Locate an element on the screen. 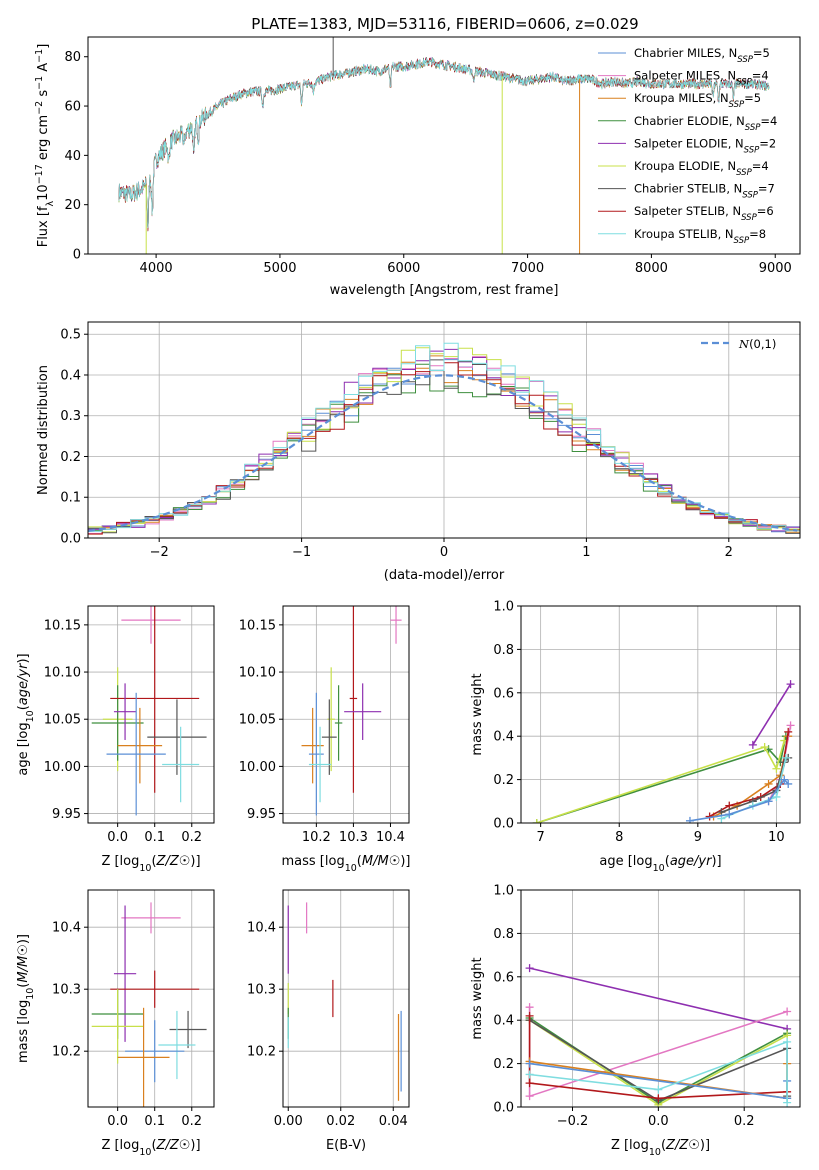 The height and width of the screenshot is (1170, 819). legend-normal-args: (0,1) is located at coordinates (762, 344).